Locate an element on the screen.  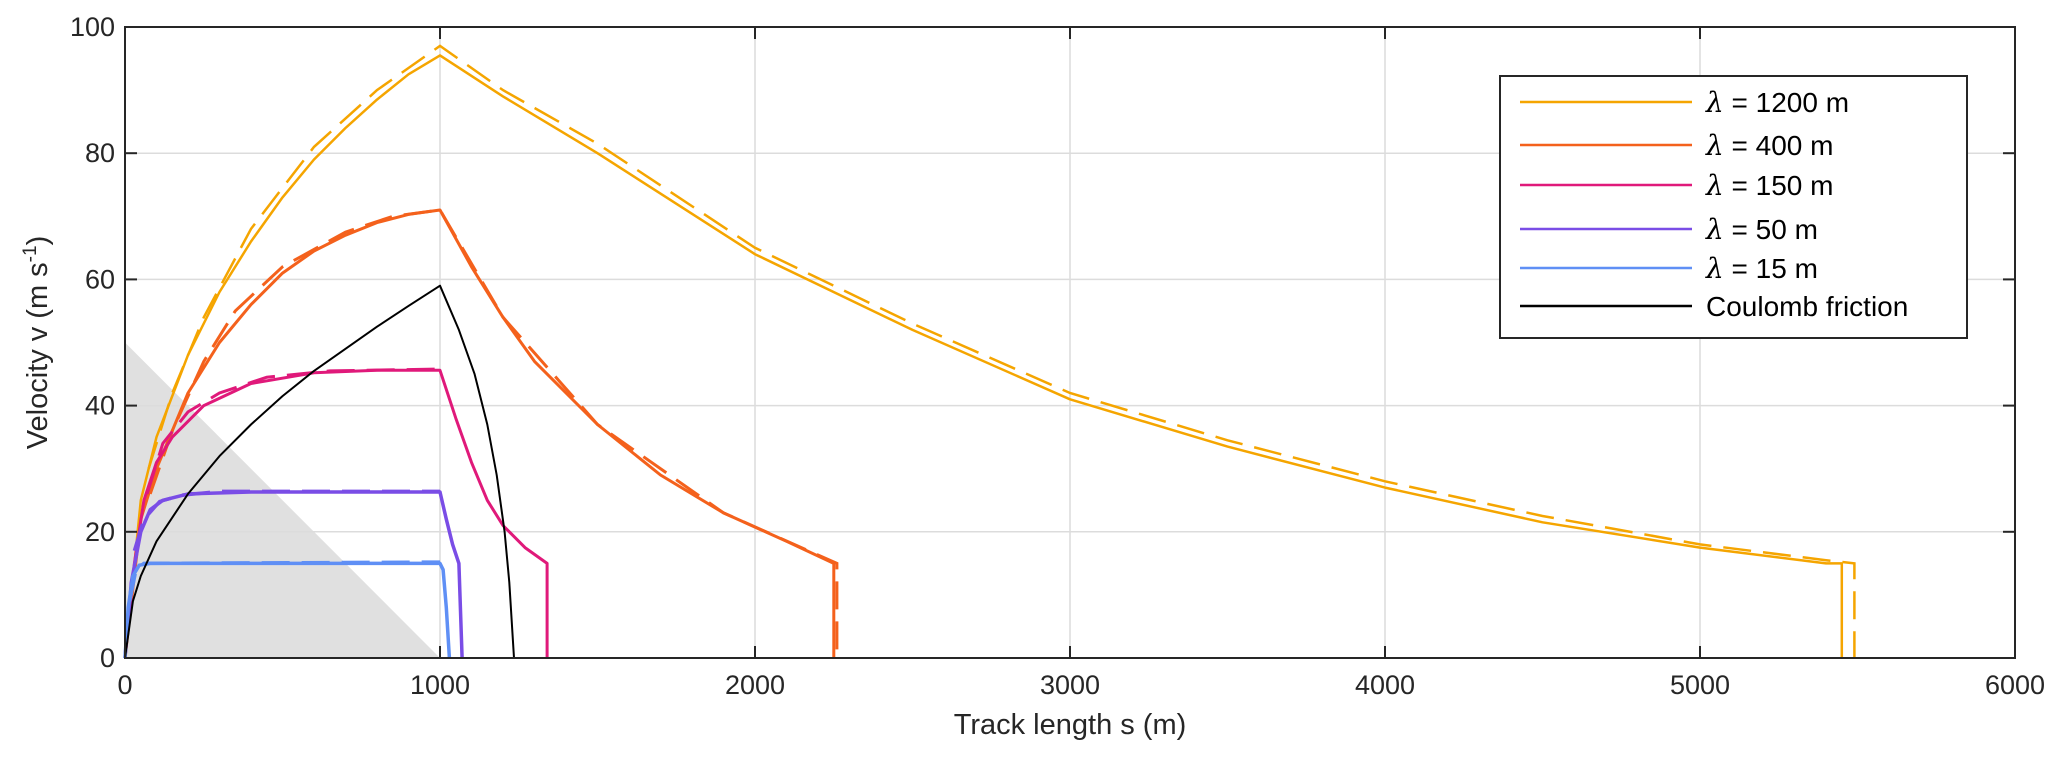
legend-text-5: Coulomb friction is located at coordinates (1807, 306).